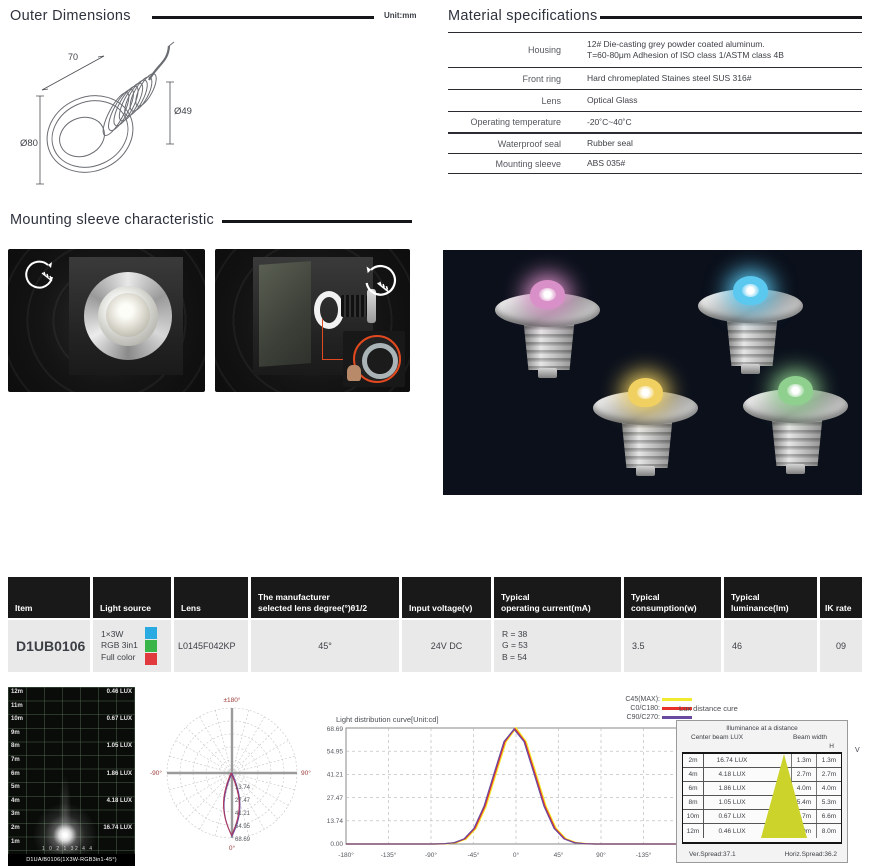 Image resolution: width=876 pixels, height=868 pixels. I want to click on glass-dome, so click(128, 315).